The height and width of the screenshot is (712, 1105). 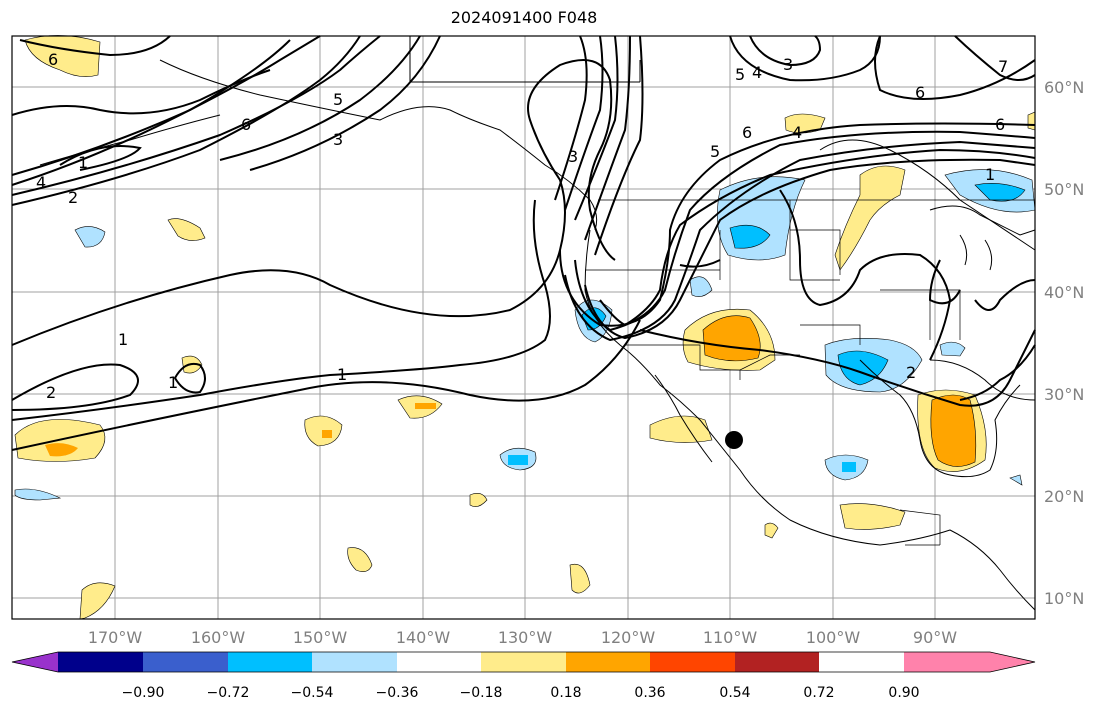 I want to click on colorbar-tick: −0.72, so click(x=228, y=693).